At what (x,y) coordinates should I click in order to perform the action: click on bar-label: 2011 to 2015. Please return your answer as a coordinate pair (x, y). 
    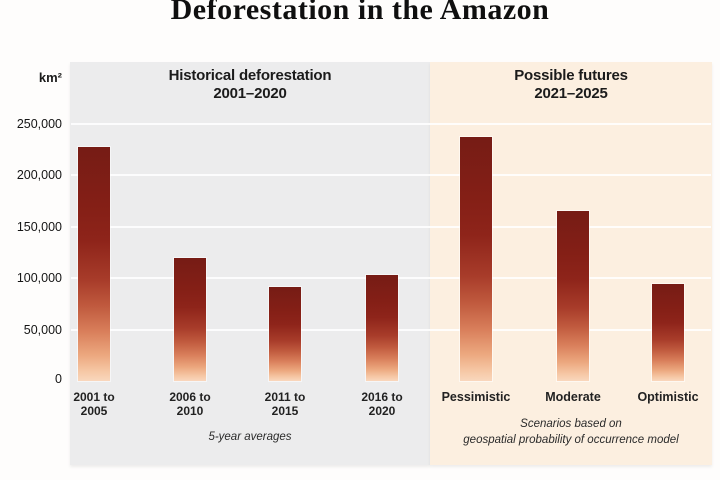
    Looking at the image, I should click on (285, 404).